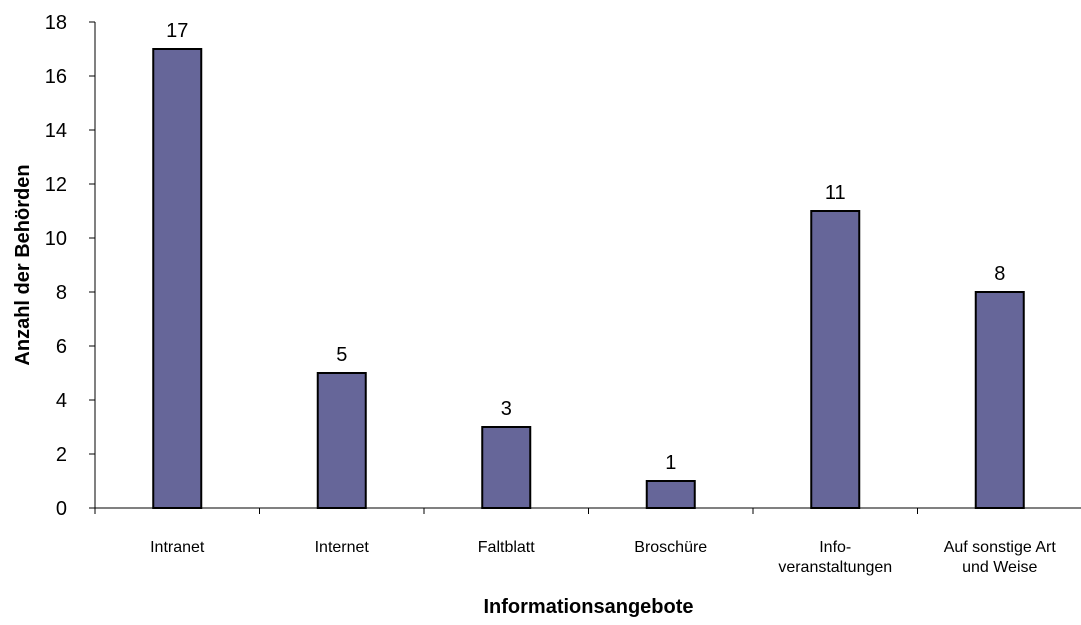 Image resolution: width=1081 pixels, height=625 pixels. I want to click on y-tick-label: 12, so click(56, 185).